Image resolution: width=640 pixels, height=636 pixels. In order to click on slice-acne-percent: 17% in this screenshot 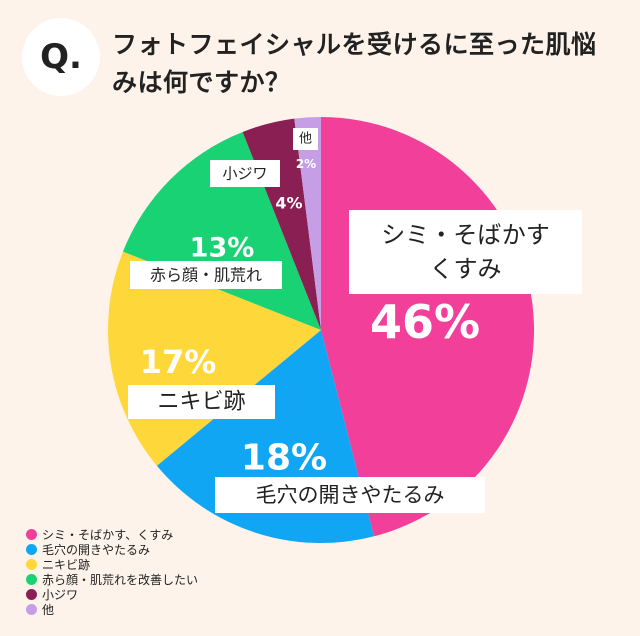, I will do `click(178, 362)`.